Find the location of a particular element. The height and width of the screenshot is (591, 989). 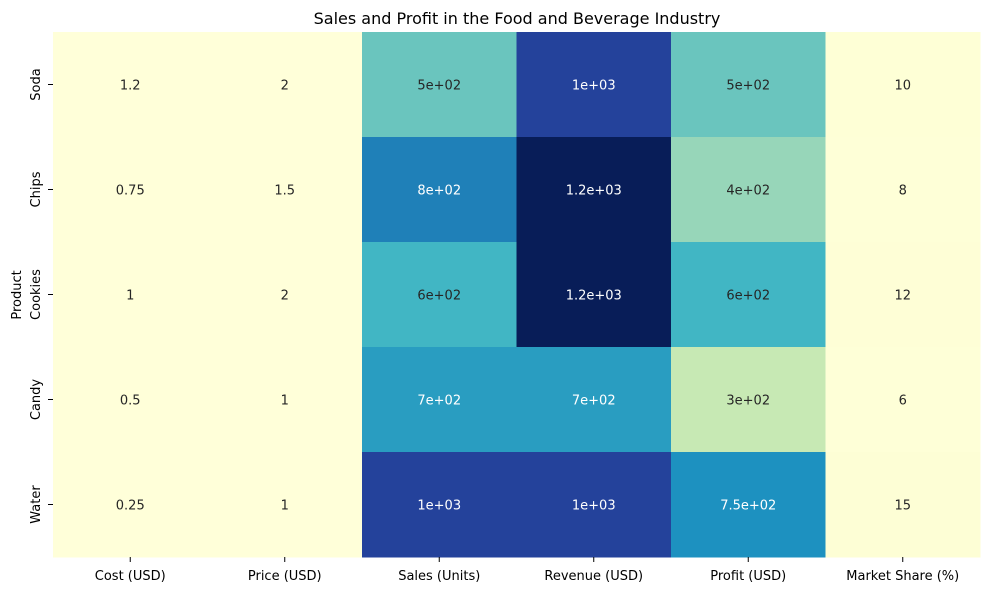

cell-annotation: 7.5e+02 is located at coordinates (748, 506).